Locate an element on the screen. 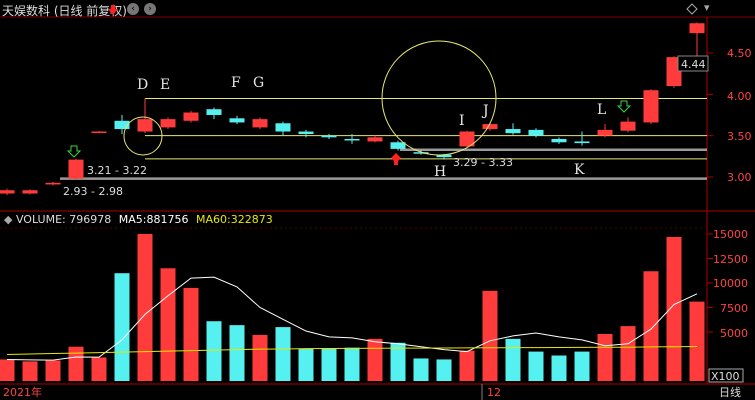  volume-header: ◆ VOLUME: 796978 MA5:881756 MA60:322873 is located at coordinates (138, 219).